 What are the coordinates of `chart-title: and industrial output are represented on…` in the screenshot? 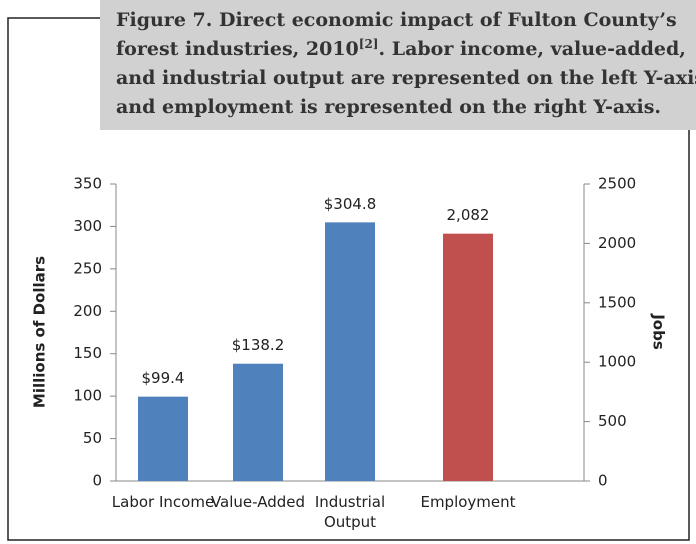 It's located at (406, 78).